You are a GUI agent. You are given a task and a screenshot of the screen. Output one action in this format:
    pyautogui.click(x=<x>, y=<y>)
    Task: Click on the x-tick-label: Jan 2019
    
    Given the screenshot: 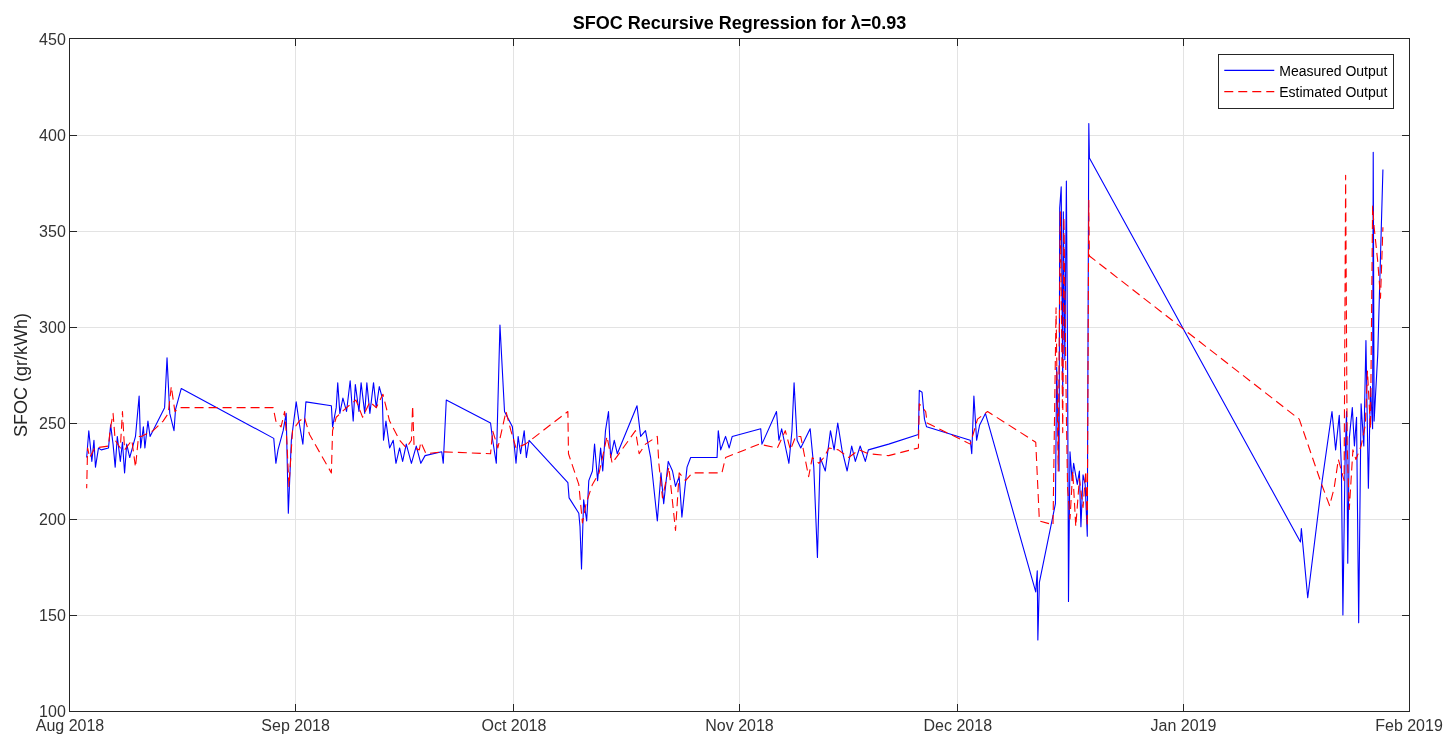 What is the action you would take?
    pyautogui.click(x=1183, y=726)
    